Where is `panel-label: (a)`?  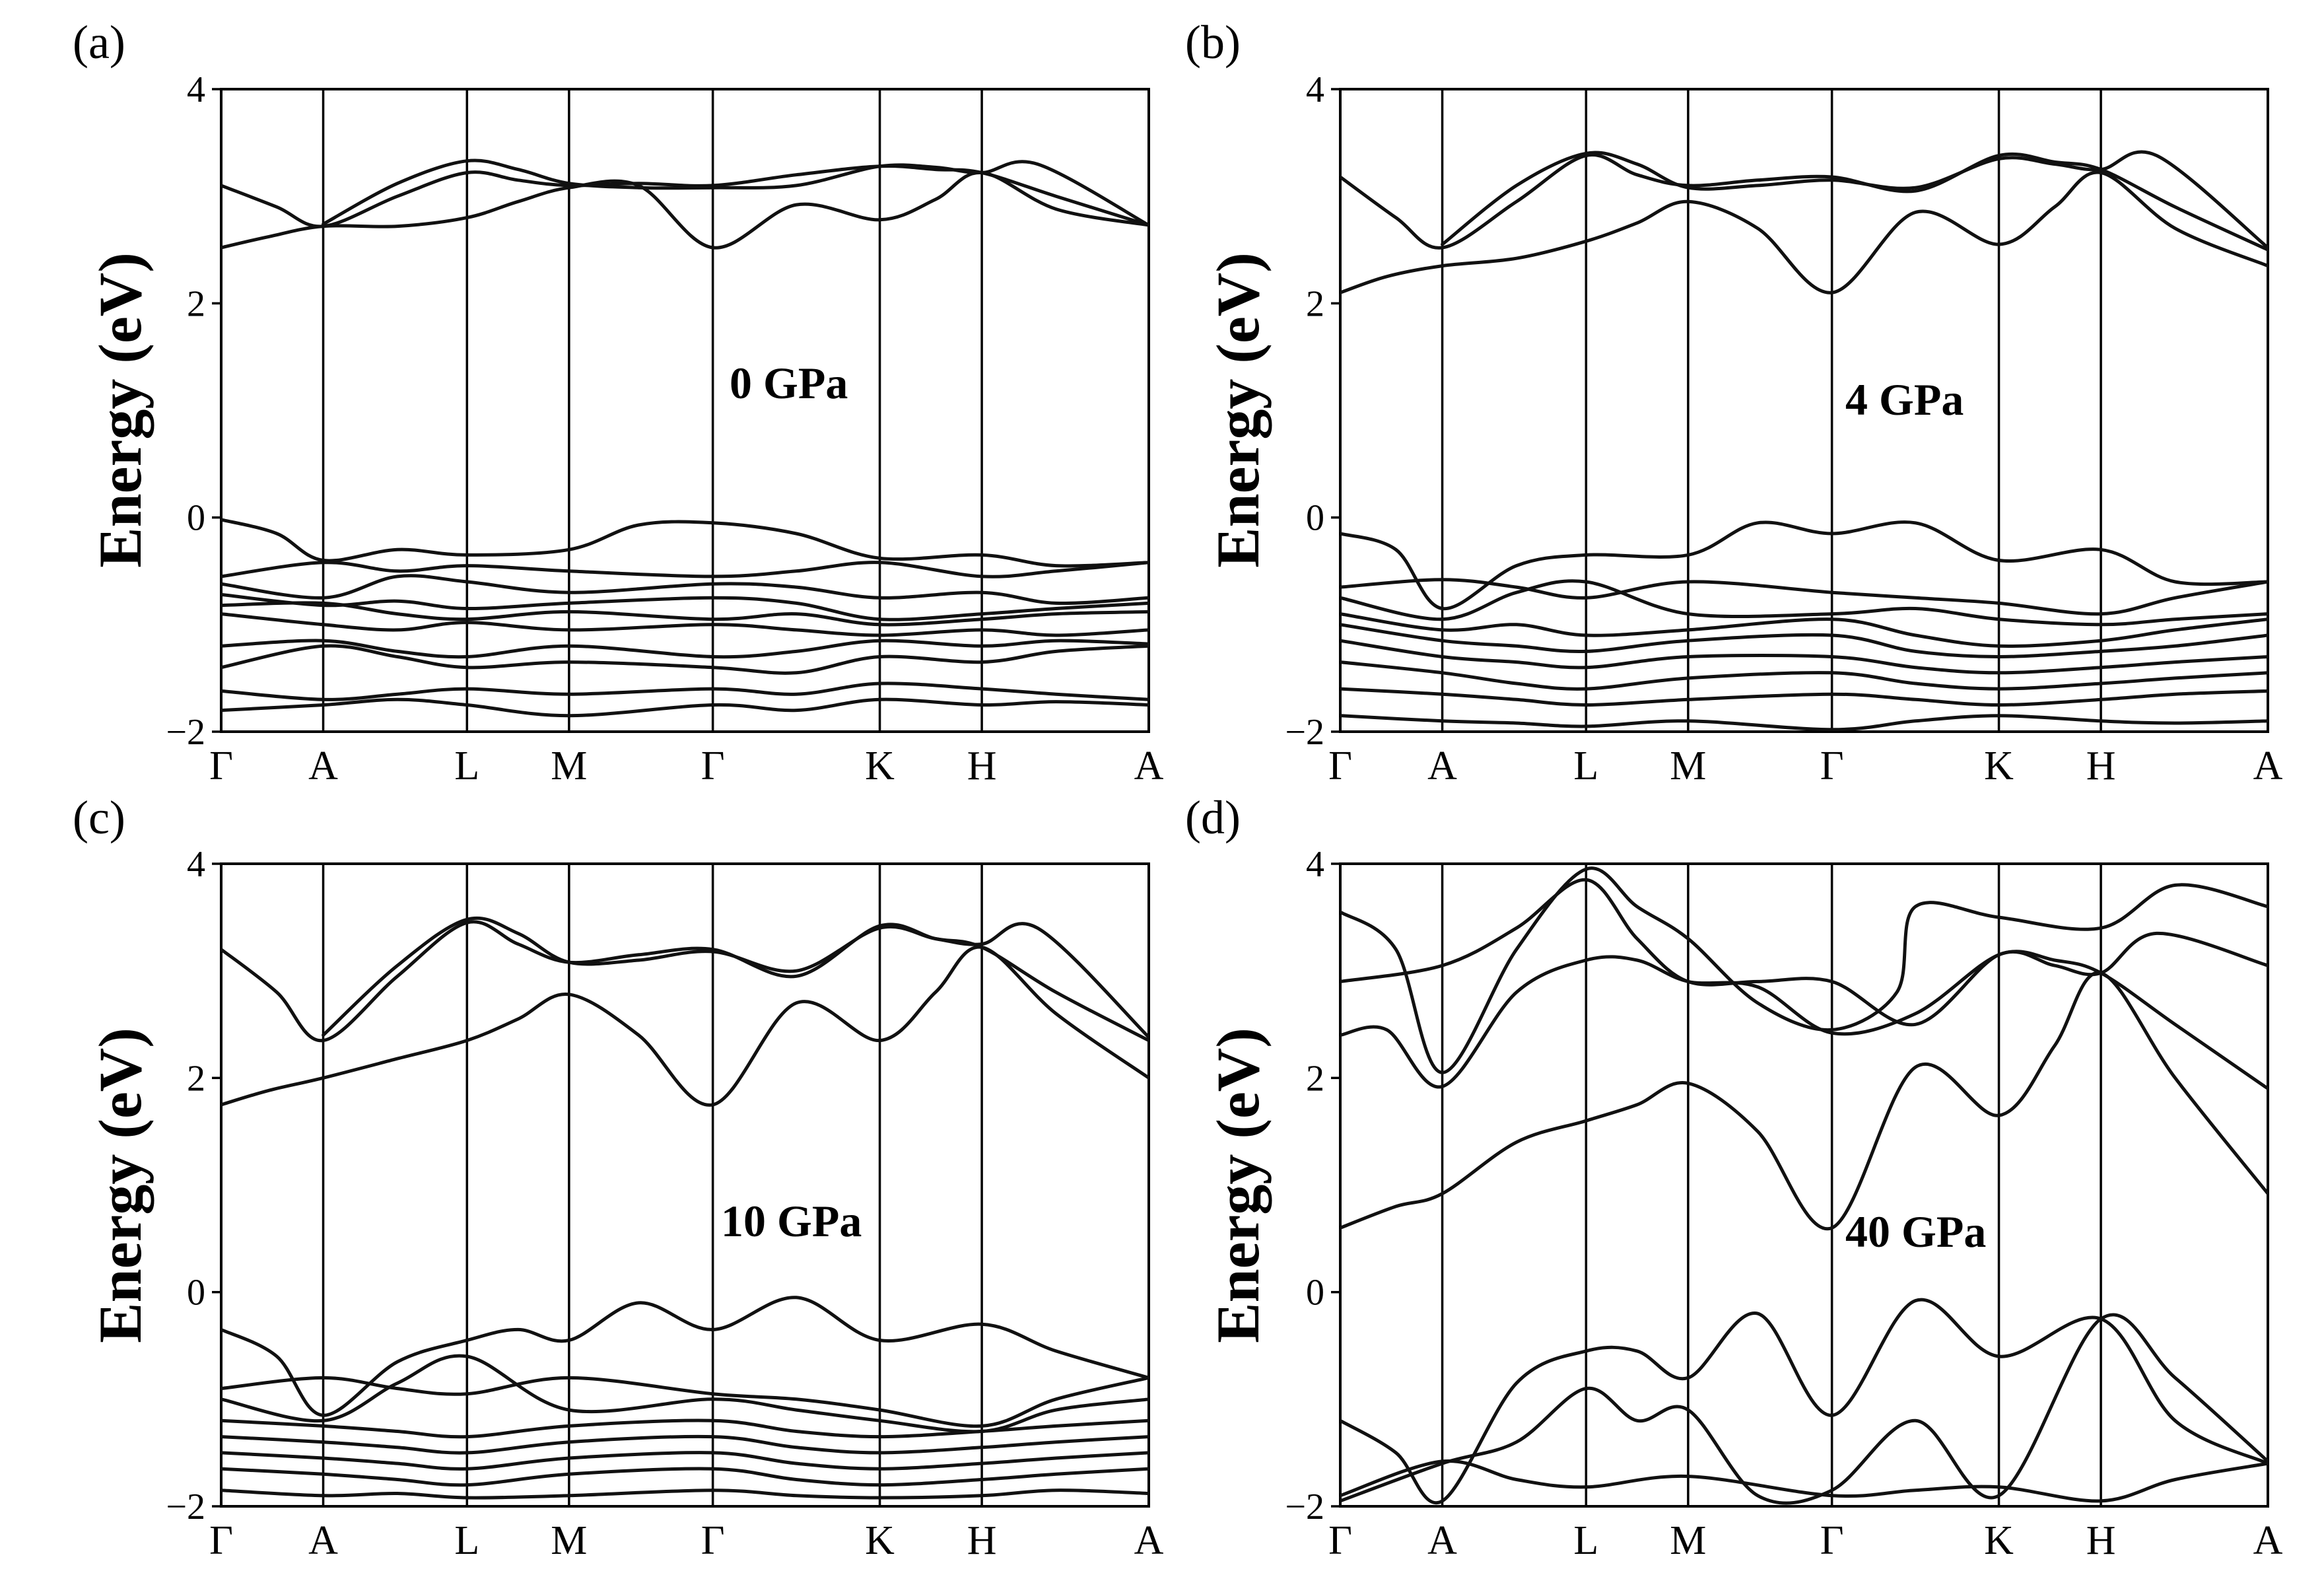
panel-label: (a) is located at coordinates (99, 42).